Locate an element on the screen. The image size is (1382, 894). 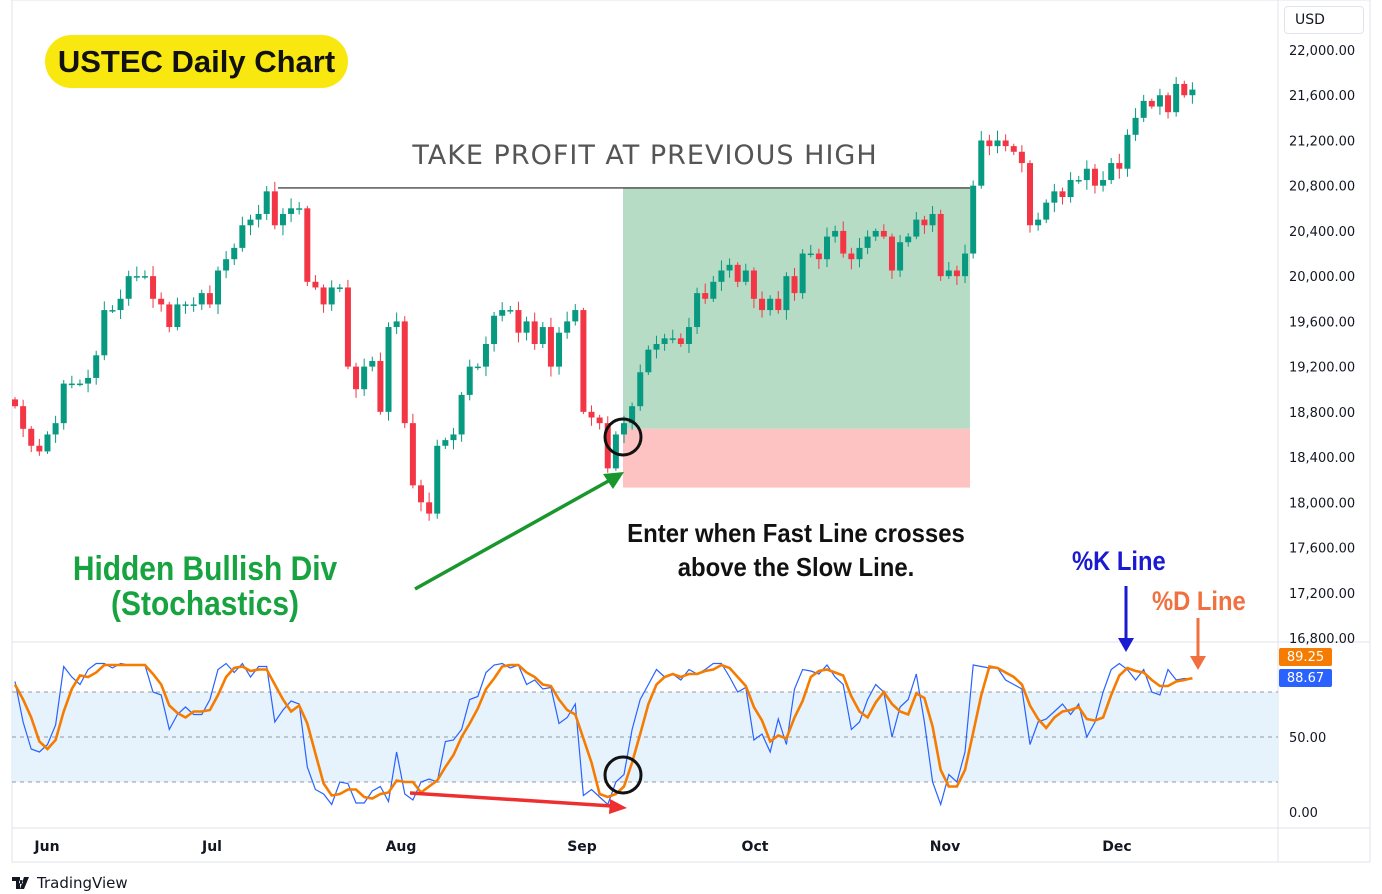
entry-line-2: above the Slow Line. is located at coordinates (796, 567).